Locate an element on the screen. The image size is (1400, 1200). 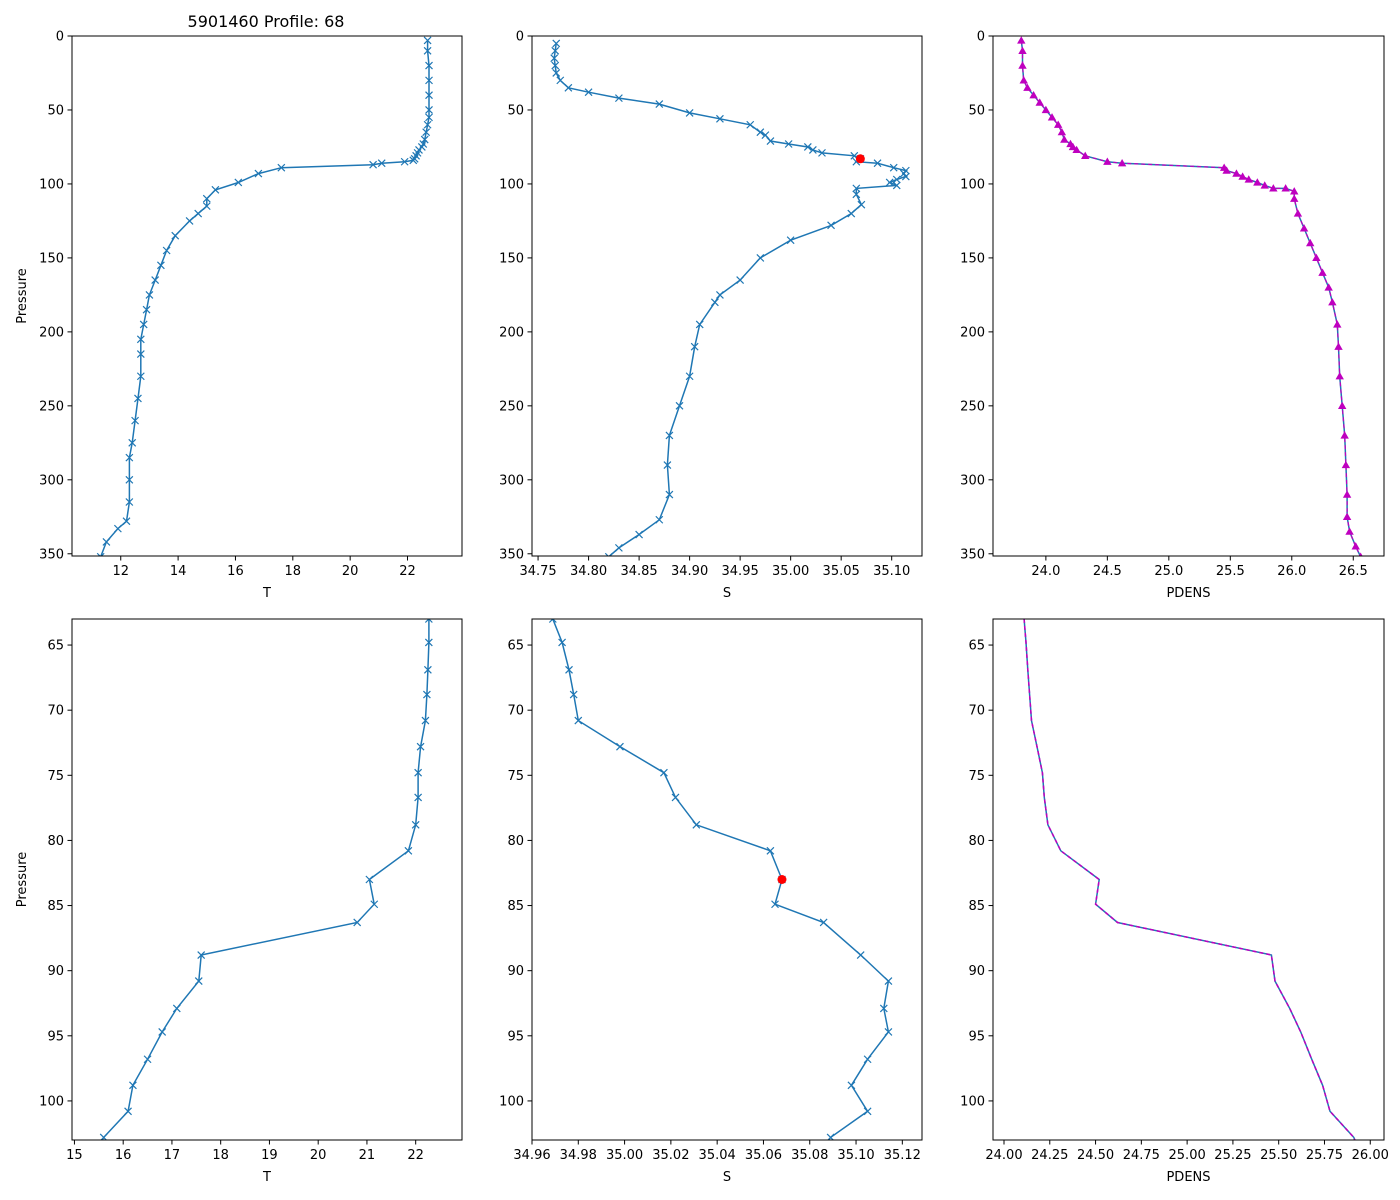
x-tick-label: 34.75 is located at coordinates (537, 571).